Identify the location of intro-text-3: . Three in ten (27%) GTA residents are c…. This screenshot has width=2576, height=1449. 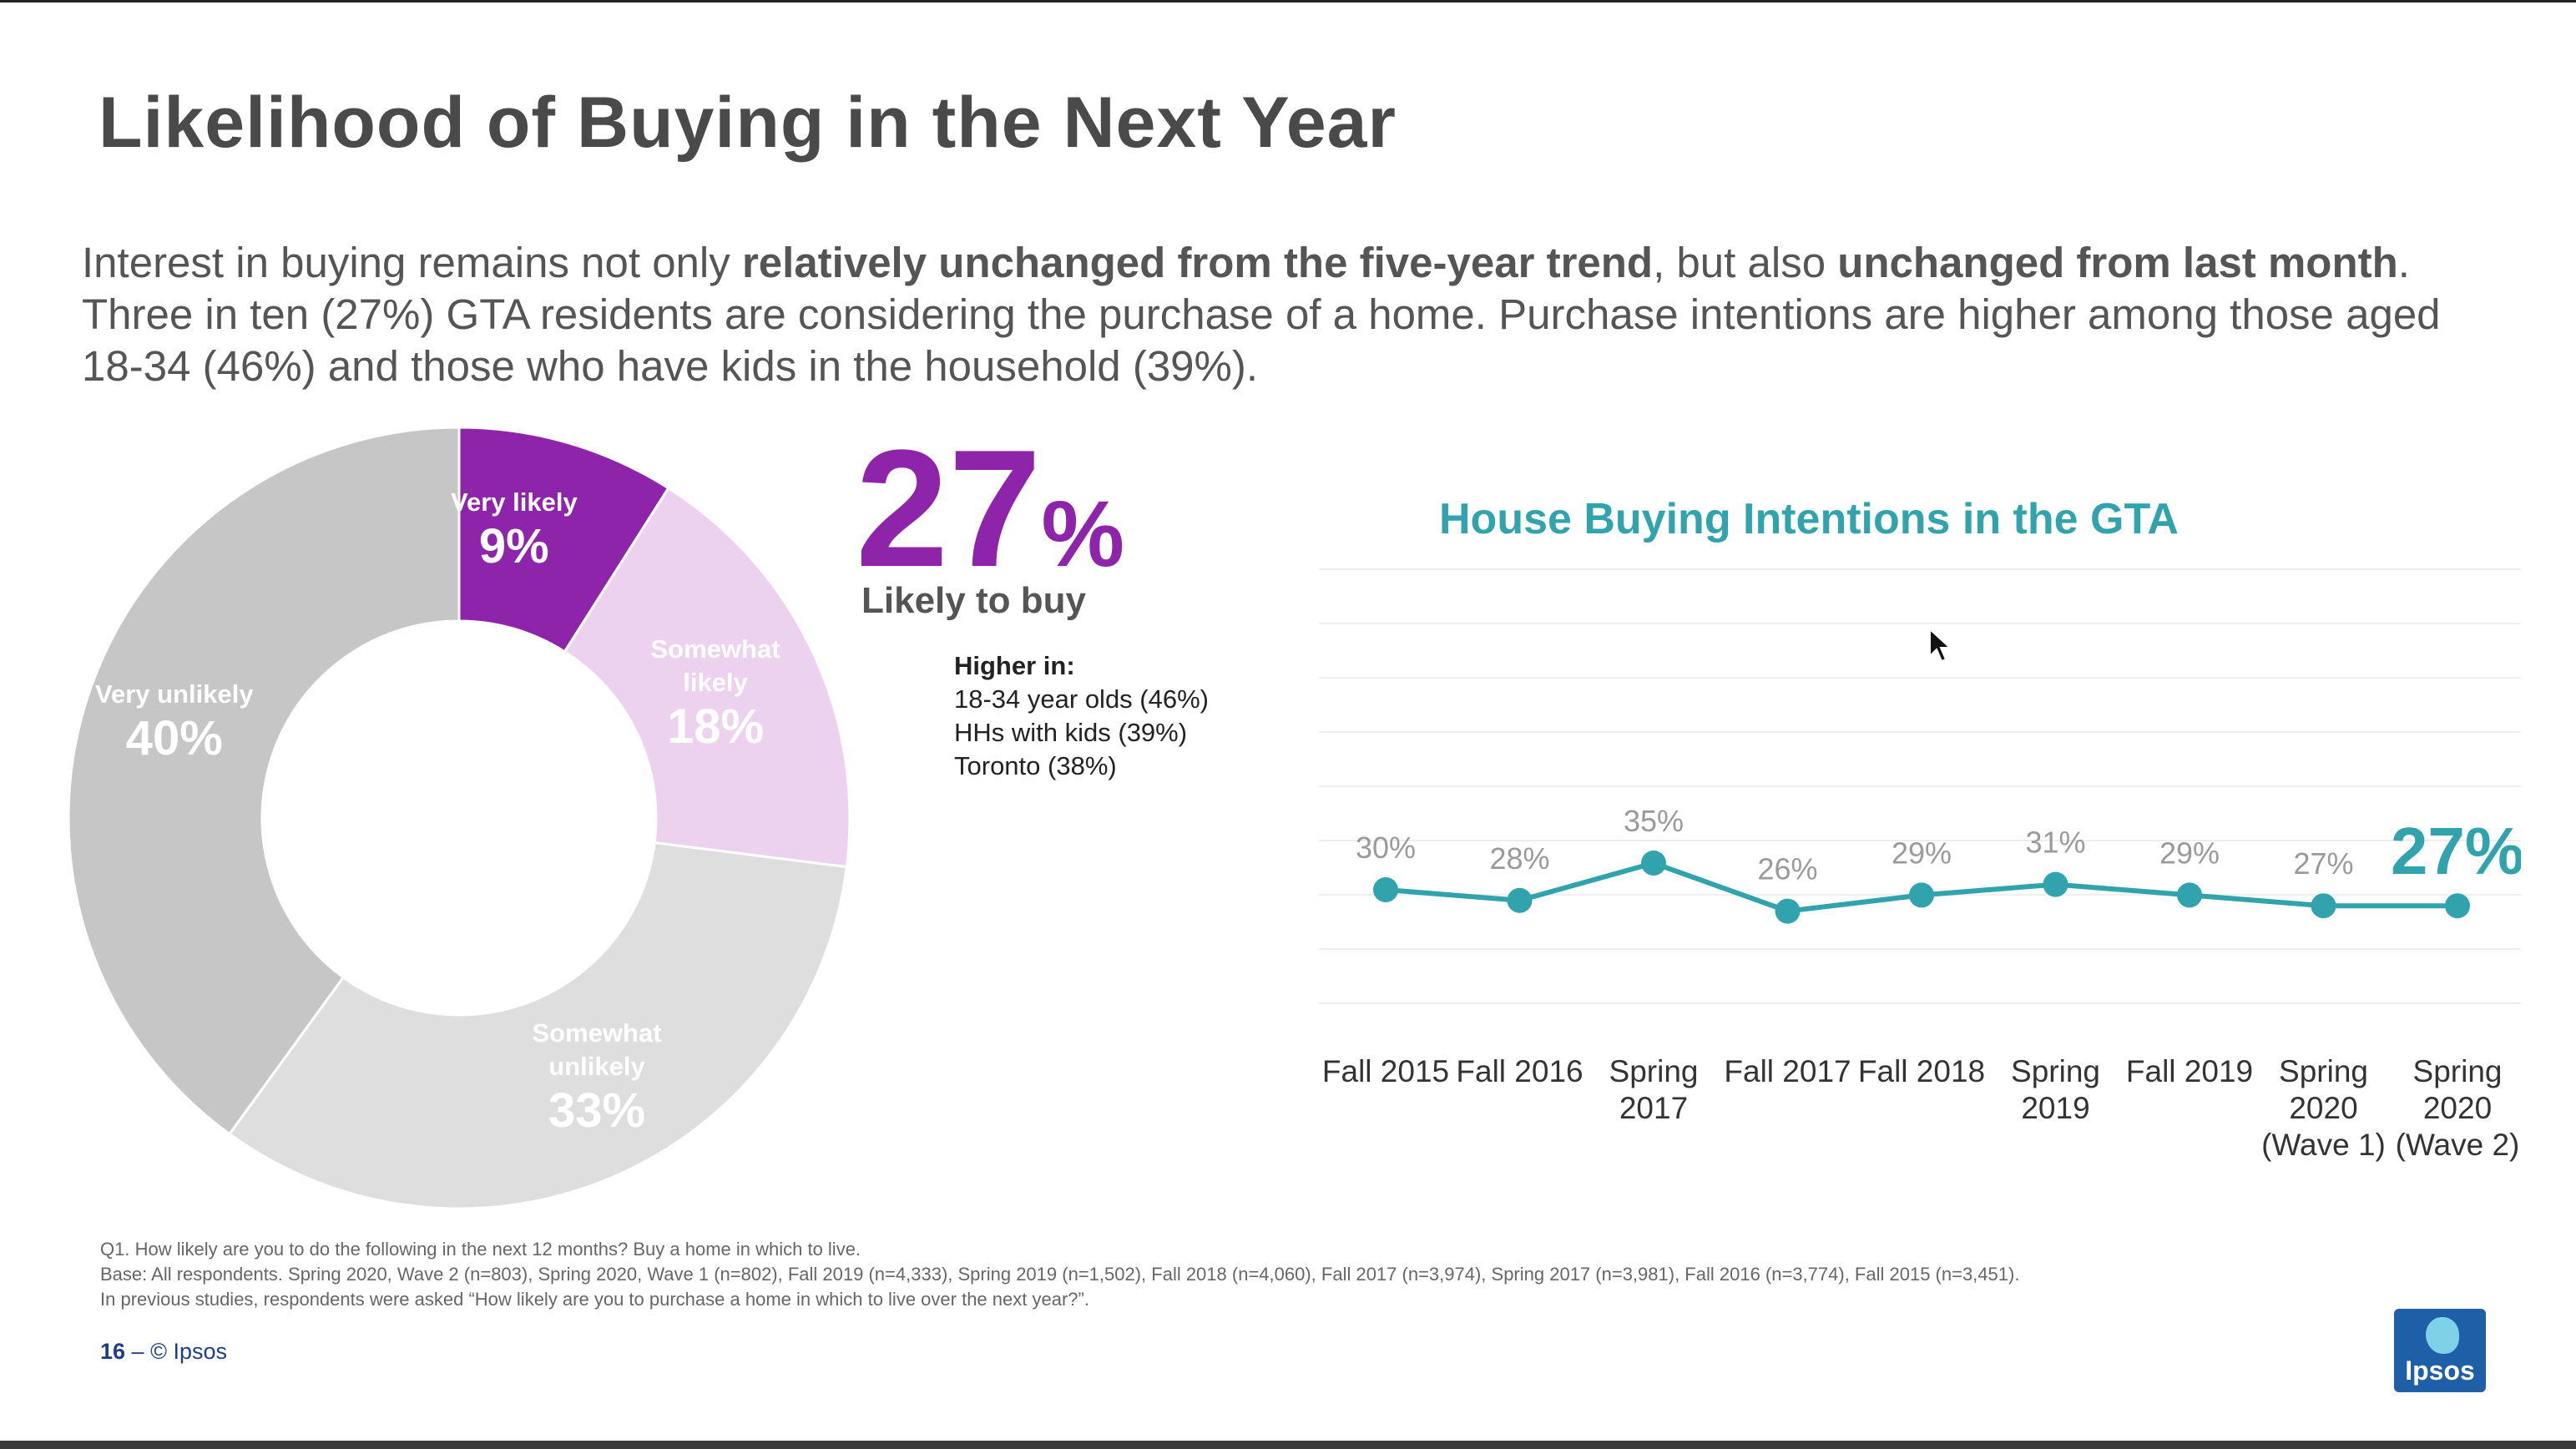
(1261, 314).